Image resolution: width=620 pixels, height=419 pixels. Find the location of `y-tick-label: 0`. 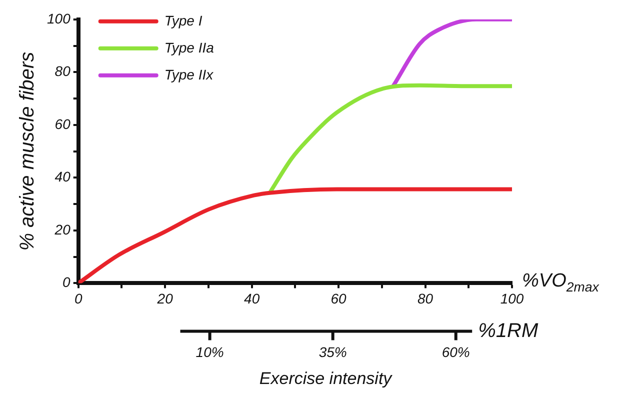

y-tick-label: 0 is located at coordinates (66, 282).